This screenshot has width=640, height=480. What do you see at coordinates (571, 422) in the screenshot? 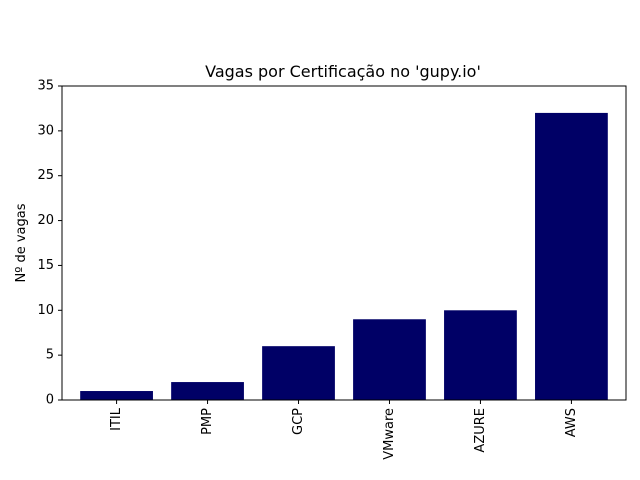
I see `x-tick-label: AWS` at bounding box center [571, 422].